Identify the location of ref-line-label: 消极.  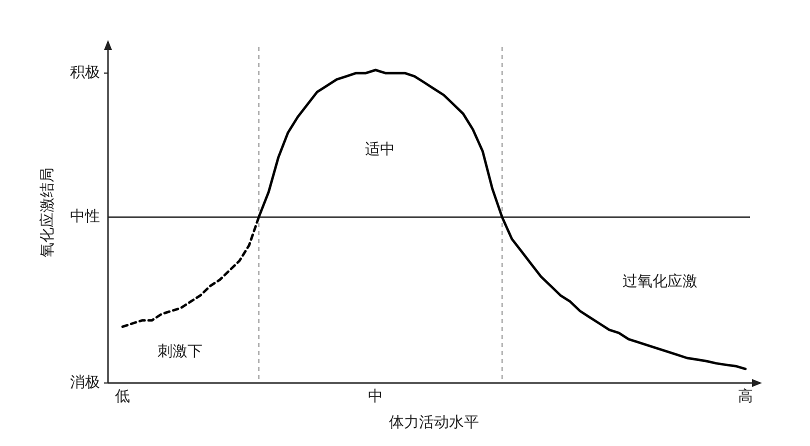
(85, 382).